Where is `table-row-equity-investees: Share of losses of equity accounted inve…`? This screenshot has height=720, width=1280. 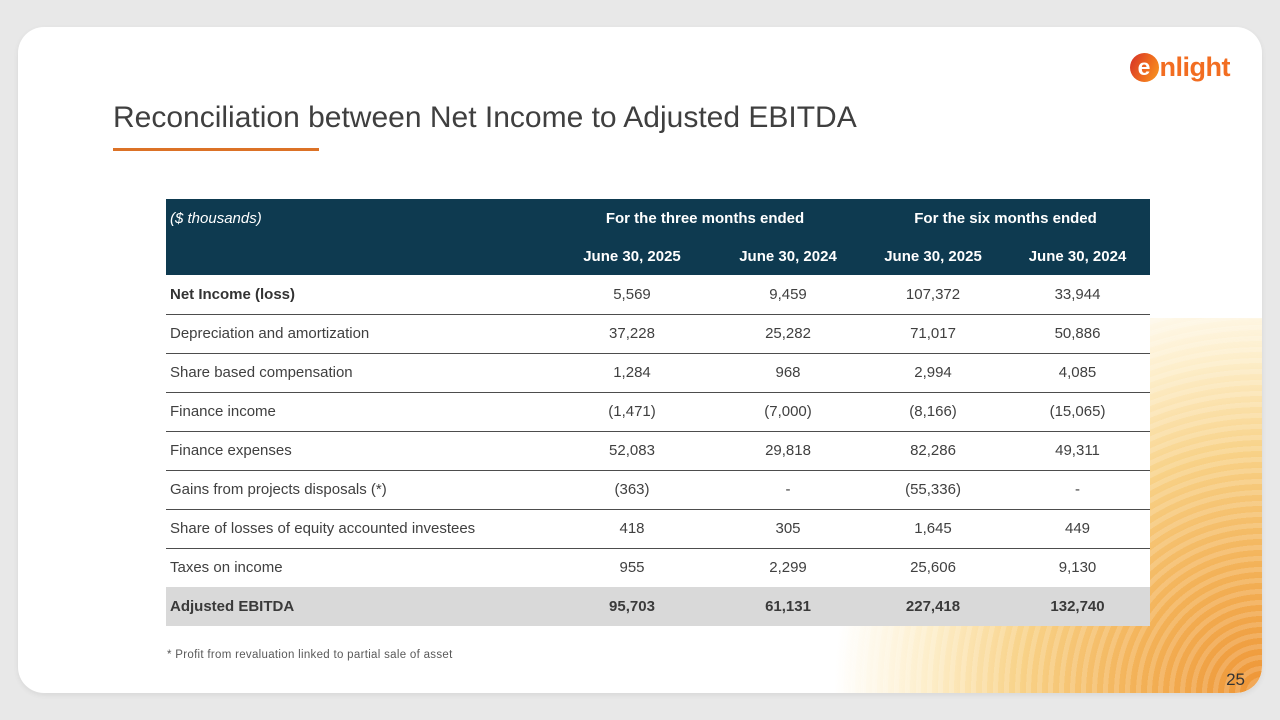
table-row-equity-investees: Share of losses of equity accounted inve… is located at coordinates (658, 529).